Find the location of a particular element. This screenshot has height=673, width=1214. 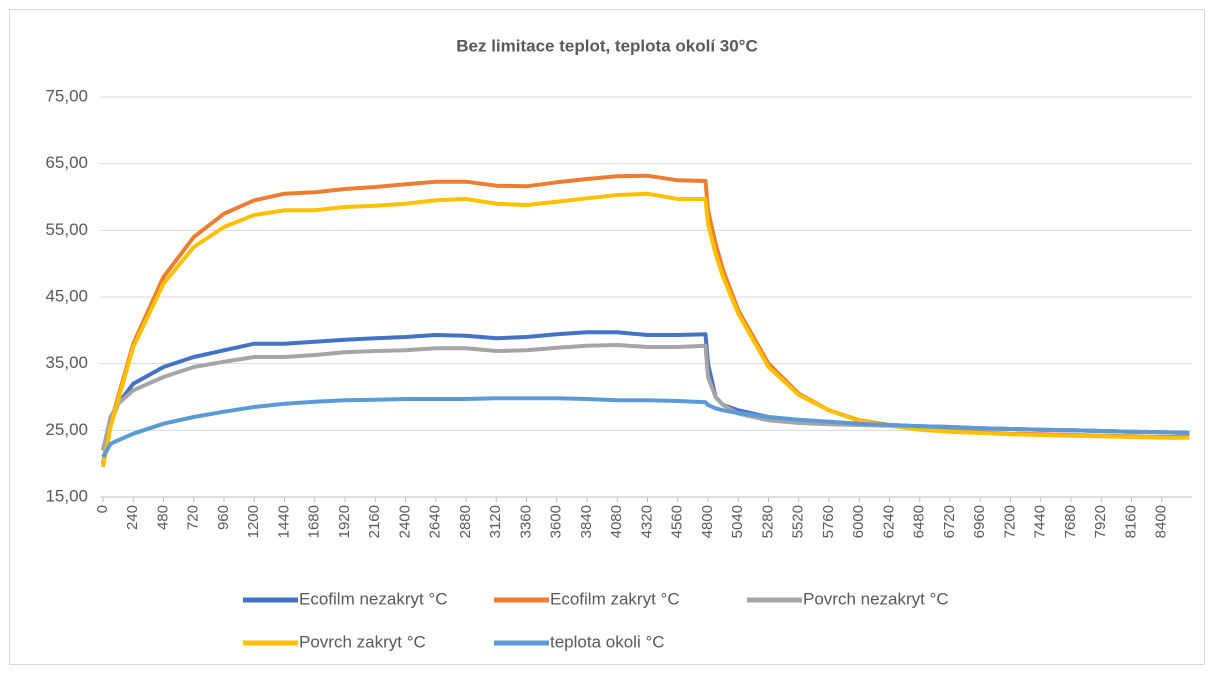

x-tick-label: 1440 is located at coordinates (283, 521).